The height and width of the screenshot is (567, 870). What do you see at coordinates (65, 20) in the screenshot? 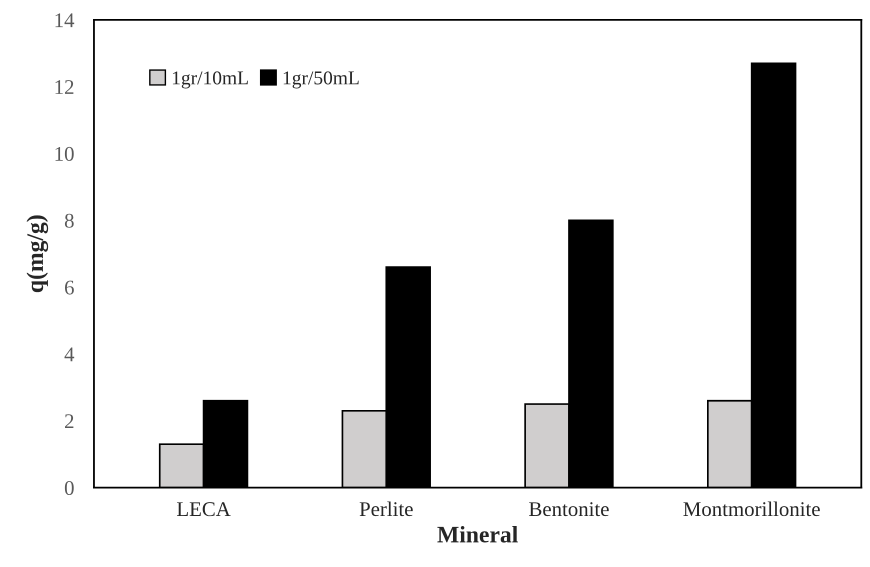
I see `y-tick-label: 14` at bounding box center [65, 20].